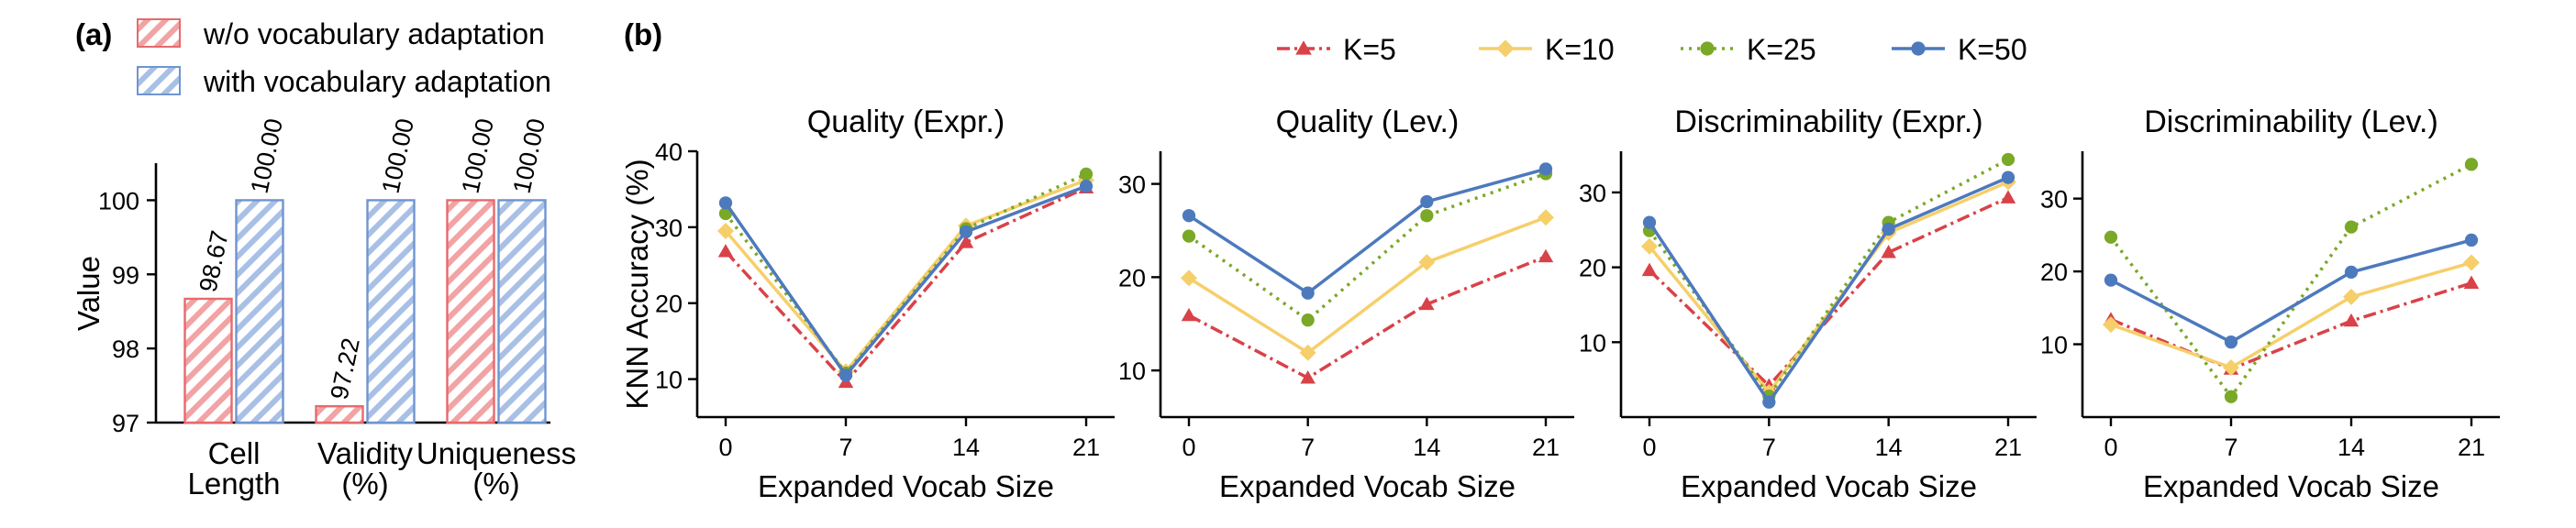 The width and height of the screenshot is (2576, 528). Describe the element at coordinates (495, 483) in the screenshot. I see `bar-category-label: (%)` at that location.